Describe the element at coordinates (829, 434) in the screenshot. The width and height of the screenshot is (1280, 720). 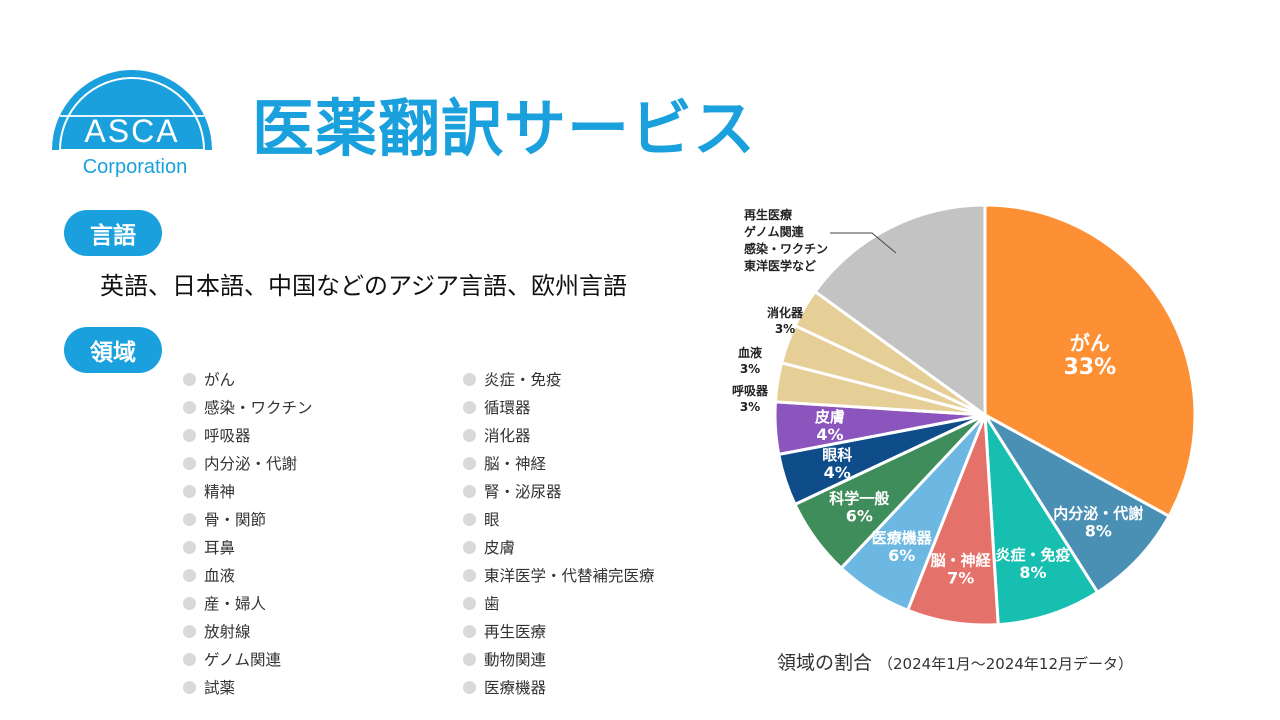
I see `slice-value-皮膚: 4%` at that location.